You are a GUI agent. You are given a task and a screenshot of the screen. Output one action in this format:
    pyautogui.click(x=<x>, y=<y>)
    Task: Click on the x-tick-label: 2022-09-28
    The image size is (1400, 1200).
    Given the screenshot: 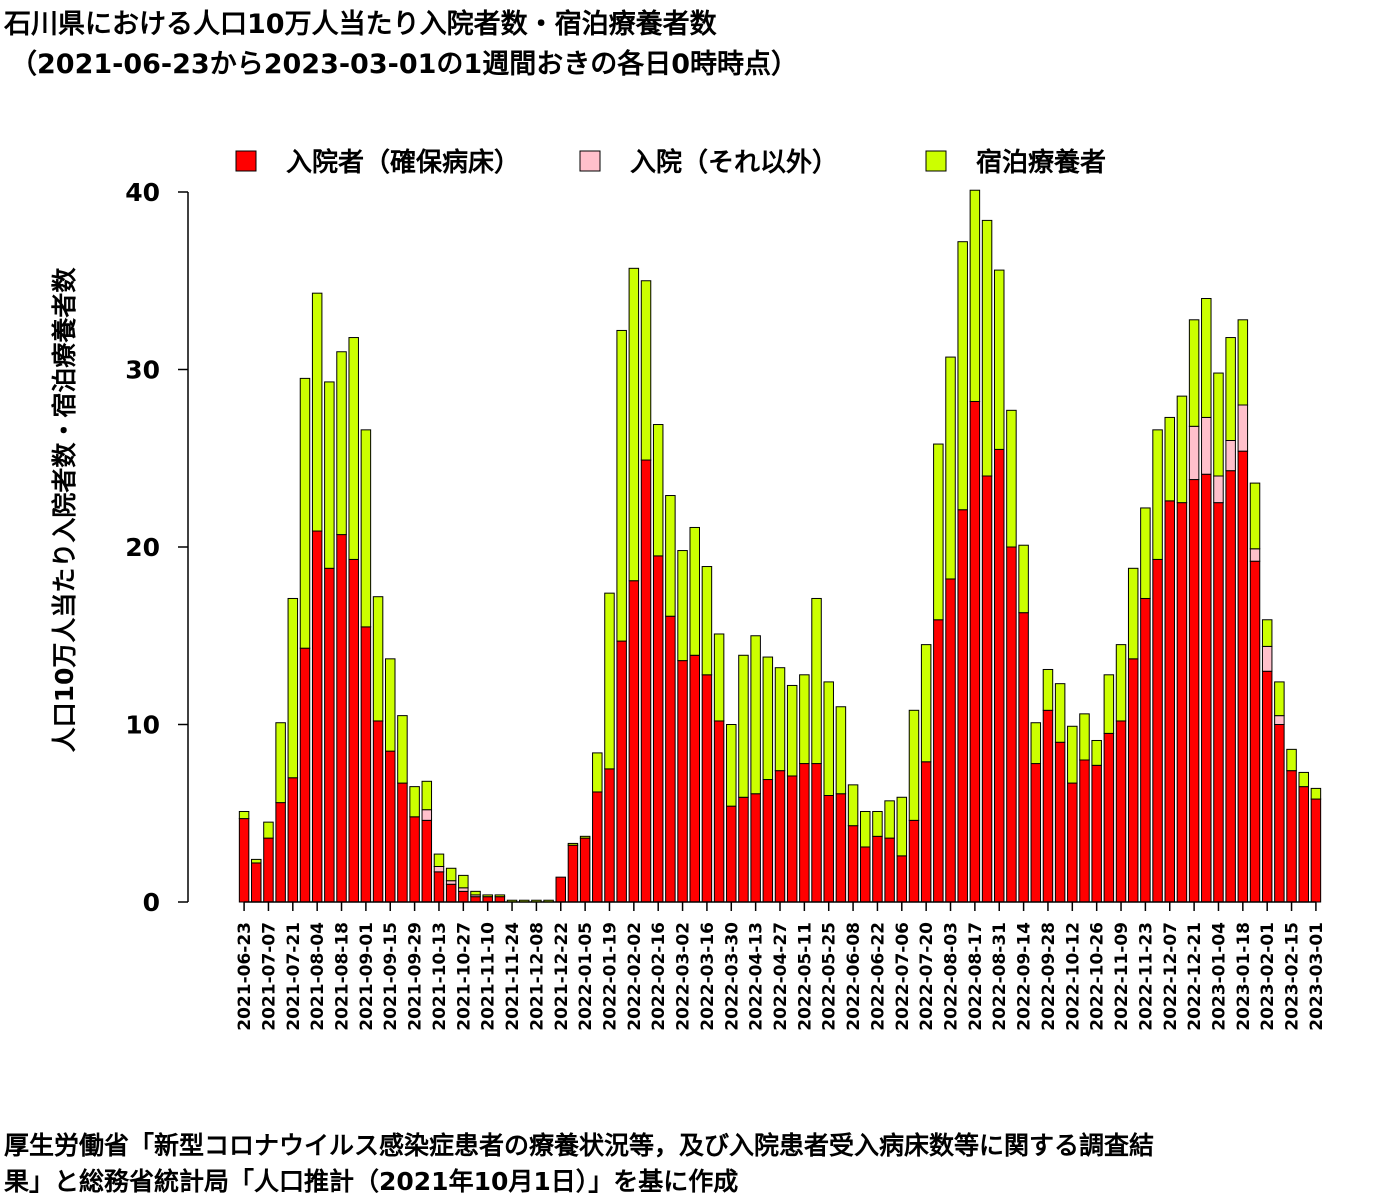 What is the action you would take?
    pyautogui.click(x=1049, y=976)
    